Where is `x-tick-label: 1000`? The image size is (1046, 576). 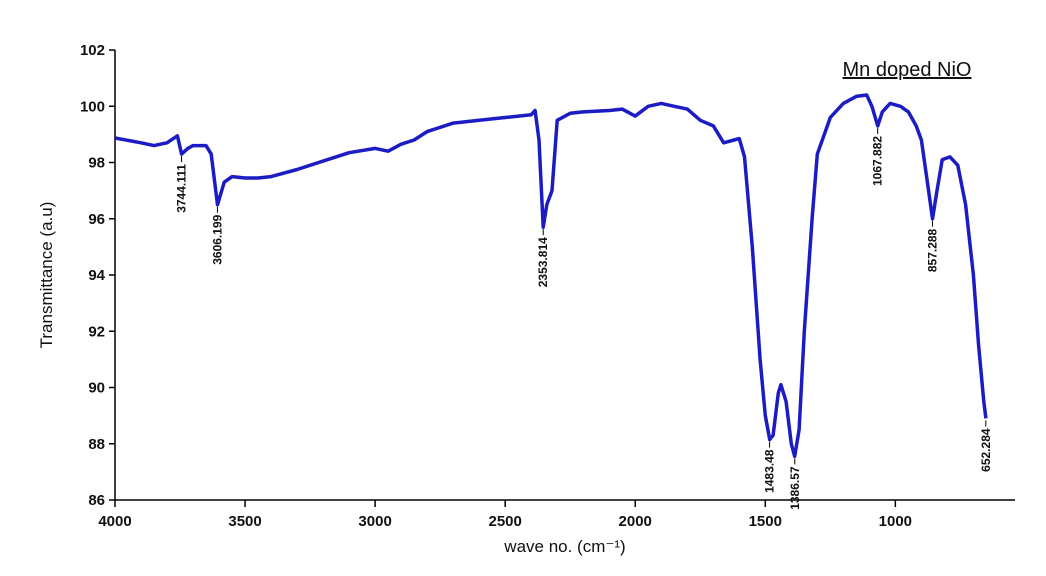 x-tick-label: 1000 is located at coordinates (895, 521).